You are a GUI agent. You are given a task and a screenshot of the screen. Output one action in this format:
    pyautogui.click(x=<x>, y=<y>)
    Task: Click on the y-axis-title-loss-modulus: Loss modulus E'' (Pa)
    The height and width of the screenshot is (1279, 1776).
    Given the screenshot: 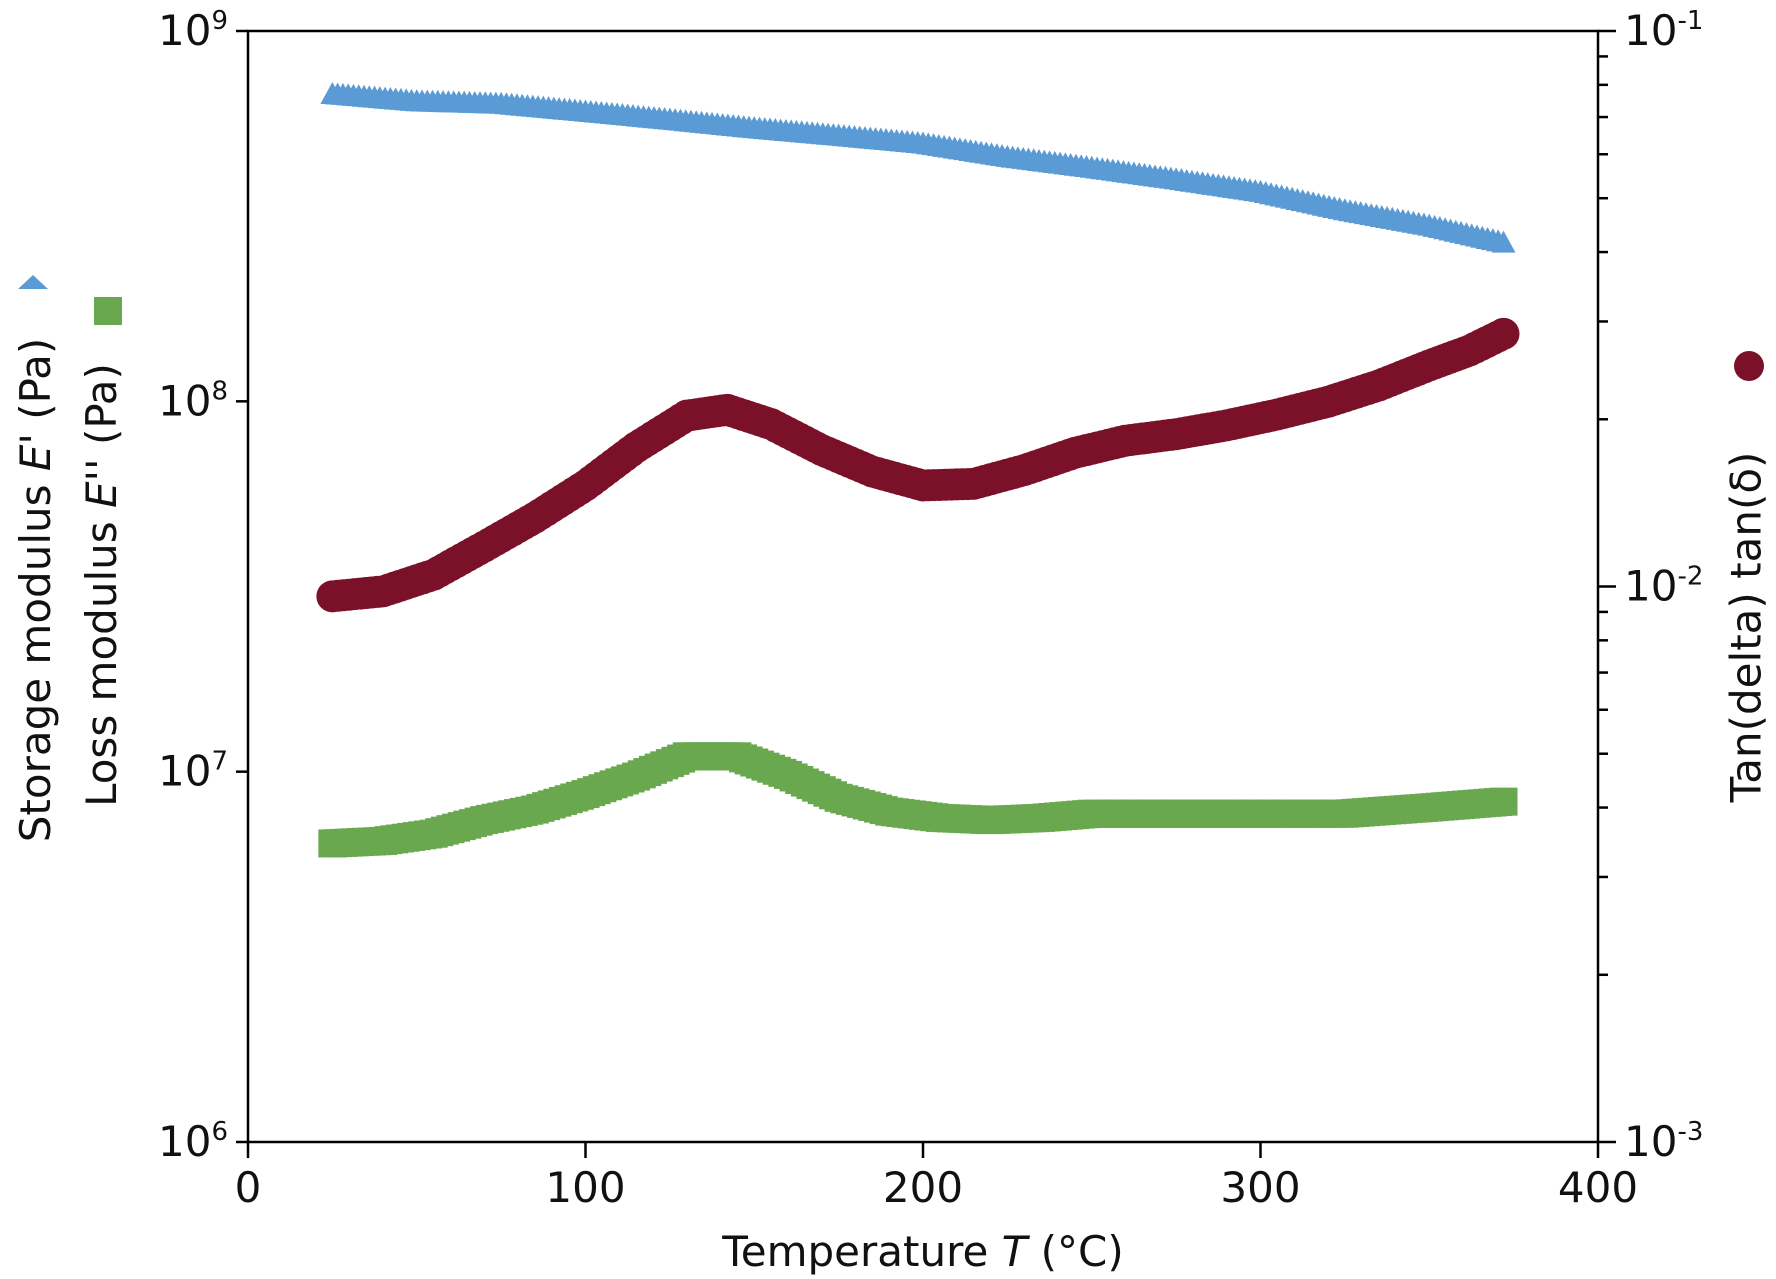 What is the action you would take?
    pyautogui.click(x=101, y=585)
    